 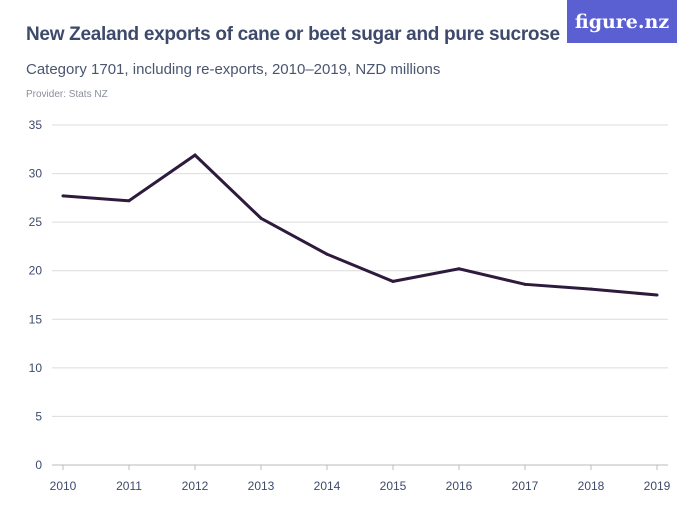 What do you see at coordinates (129, 486) in the screenshot?
I see `x-tick-label: 2011` at bounding box center [129, 486].